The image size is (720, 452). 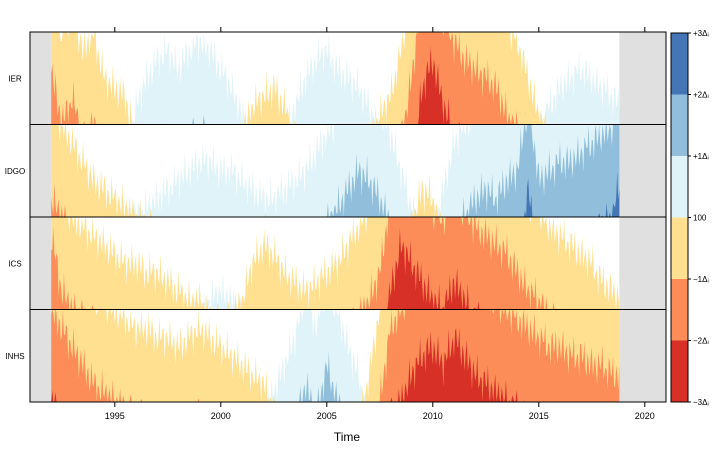 What do you see at coordinates (221, 416) in the screenshot?
I see `x-tick-label: 2000` at bounding box center [221, 416].